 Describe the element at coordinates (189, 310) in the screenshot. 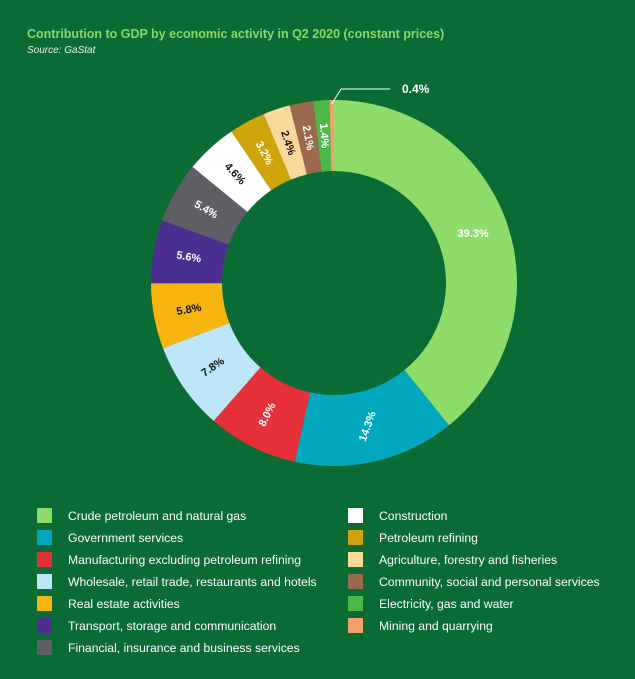

I see `data-label-real-estate-activities: 5.8%` at that location.